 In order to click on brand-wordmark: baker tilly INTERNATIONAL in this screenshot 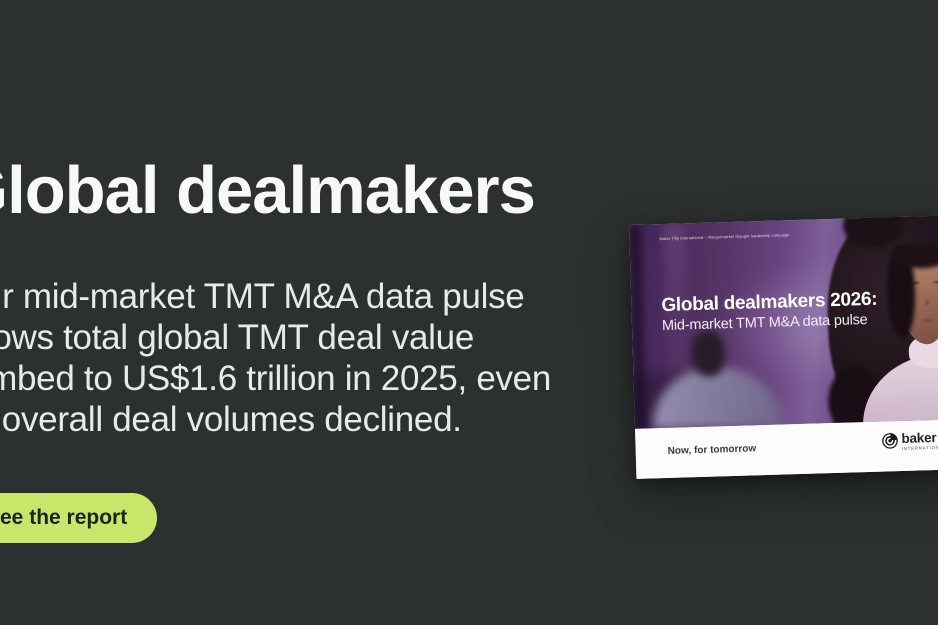, I will do `click(919, 440)`.